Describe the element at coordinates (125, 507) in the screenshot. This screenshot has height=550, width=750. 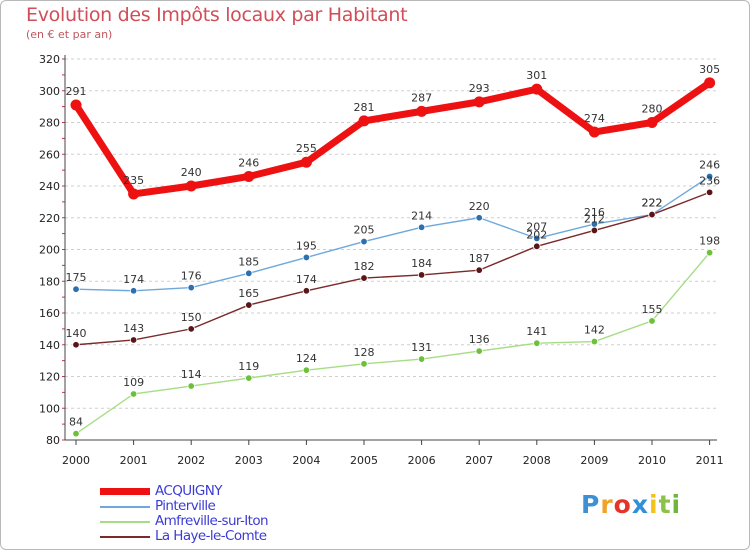
I see `legend-swatch-pinterville` at that location.